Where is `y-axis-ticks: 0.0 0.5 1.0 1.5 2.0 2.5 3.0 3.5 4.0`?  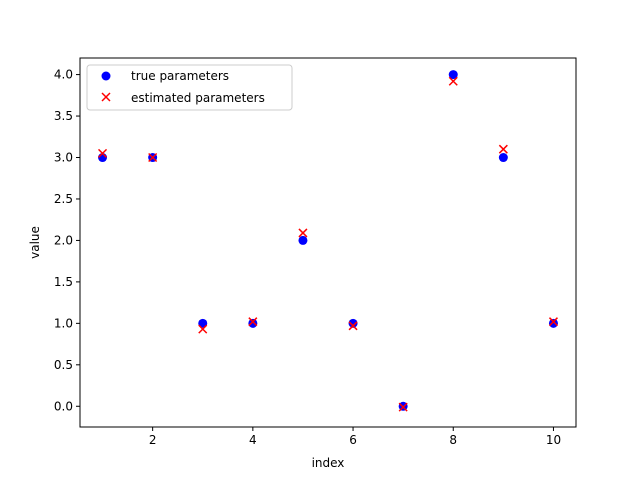 y-axis-ticks: 0.0 0.5 1.0 1.5 2.0 2.5 3.0 3.5 4.0 is located at coordinates (67, 240).